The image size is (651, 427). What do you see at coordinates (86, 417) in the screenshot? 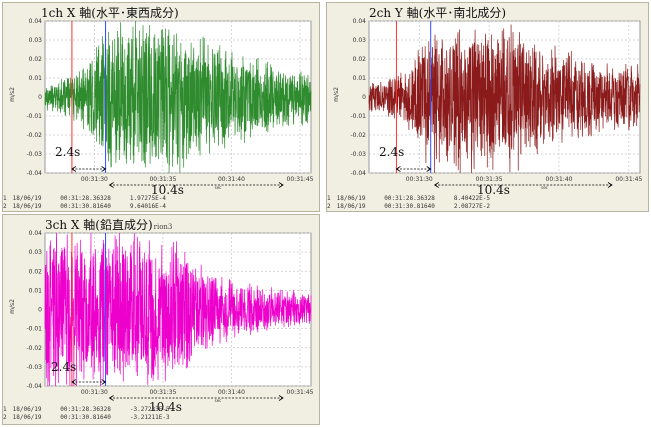
I see `cursor-readout-2: 2 18/06/19 00:31:30.81640 -3.21211E-3` at bounding box center [86, 417].